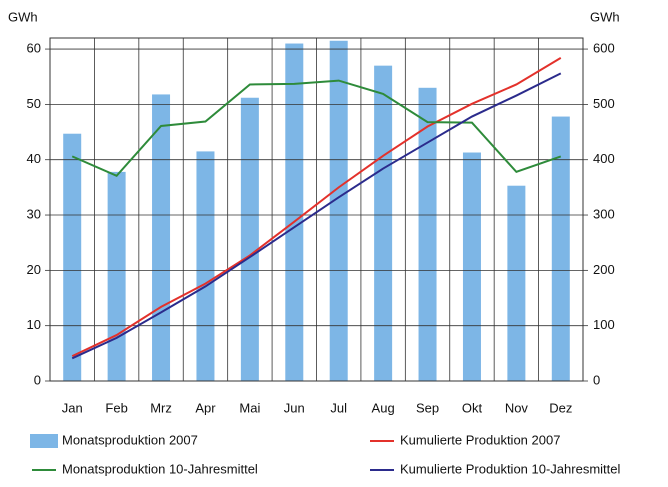  Describe the element at coordinates (23, 16) in the screenshot. I see `y-axis-label: GWh` at that location.